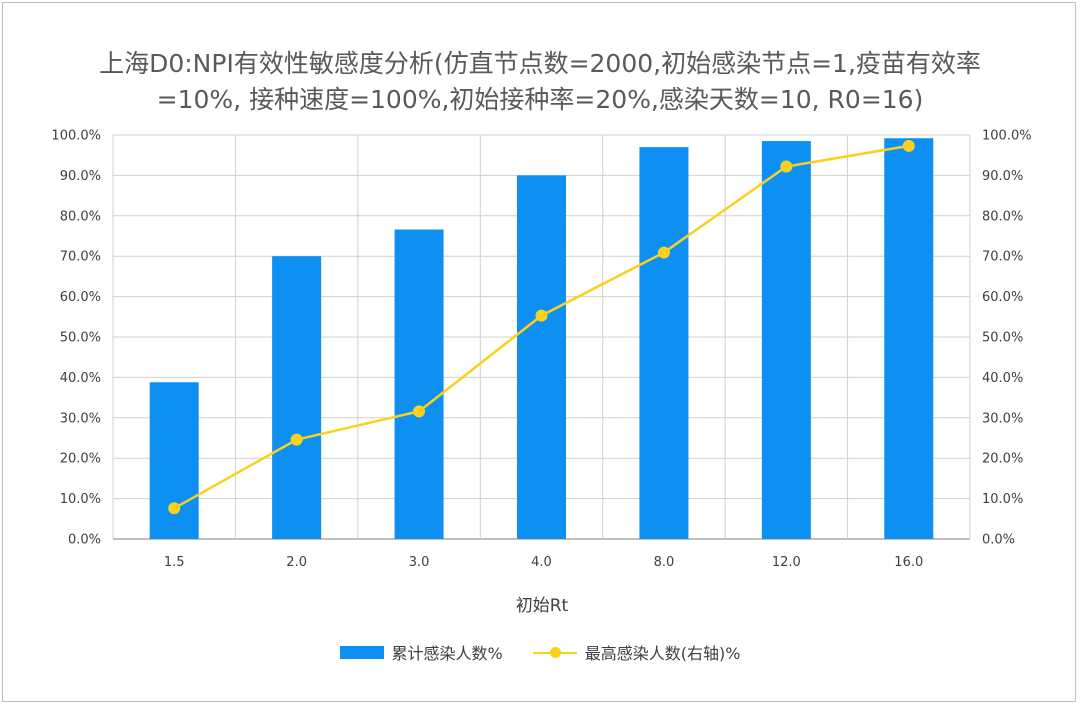  I want to click on legend: 累计感染人数% 最高感染人数(右轴)%, so click(540, 652).